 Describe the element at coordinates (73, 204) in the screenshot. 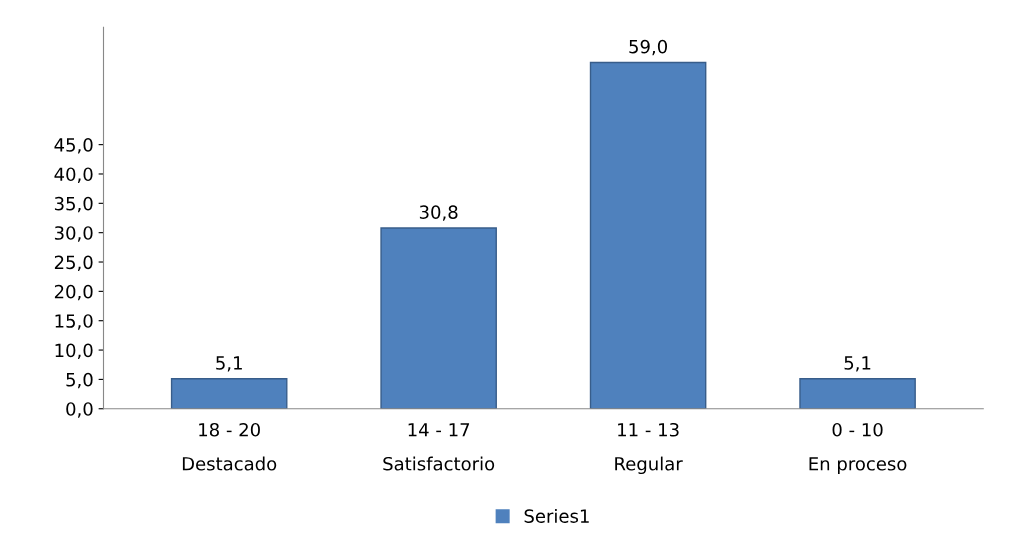

I see `y-tick-label: 35,0` at that location.